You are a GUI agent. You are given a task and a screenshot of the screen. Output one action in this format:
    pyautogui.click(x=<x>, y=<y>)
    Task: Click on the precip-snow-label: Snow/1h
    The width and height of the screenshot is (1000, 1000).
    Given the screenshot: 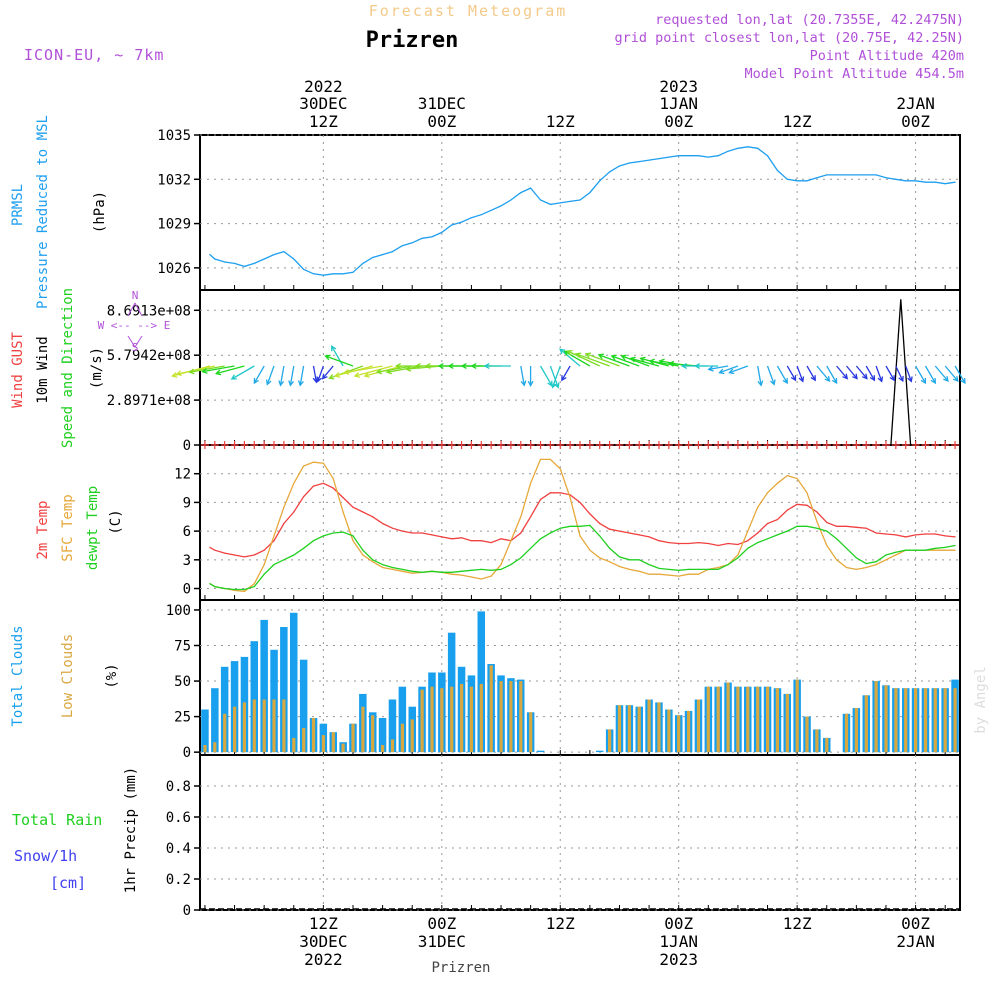 What is the action you would take?
    pyautogui.click(x=45, y=856)
    